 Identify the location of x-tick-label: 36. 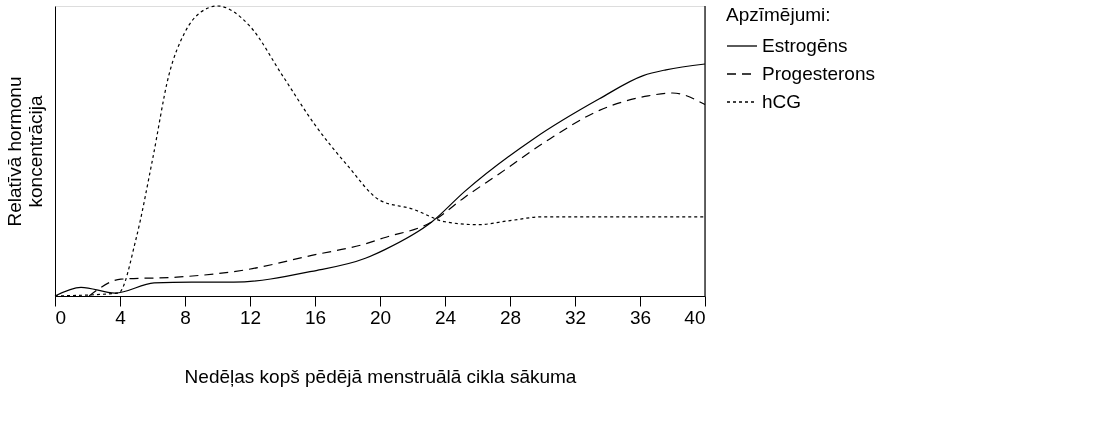
(640, 317).